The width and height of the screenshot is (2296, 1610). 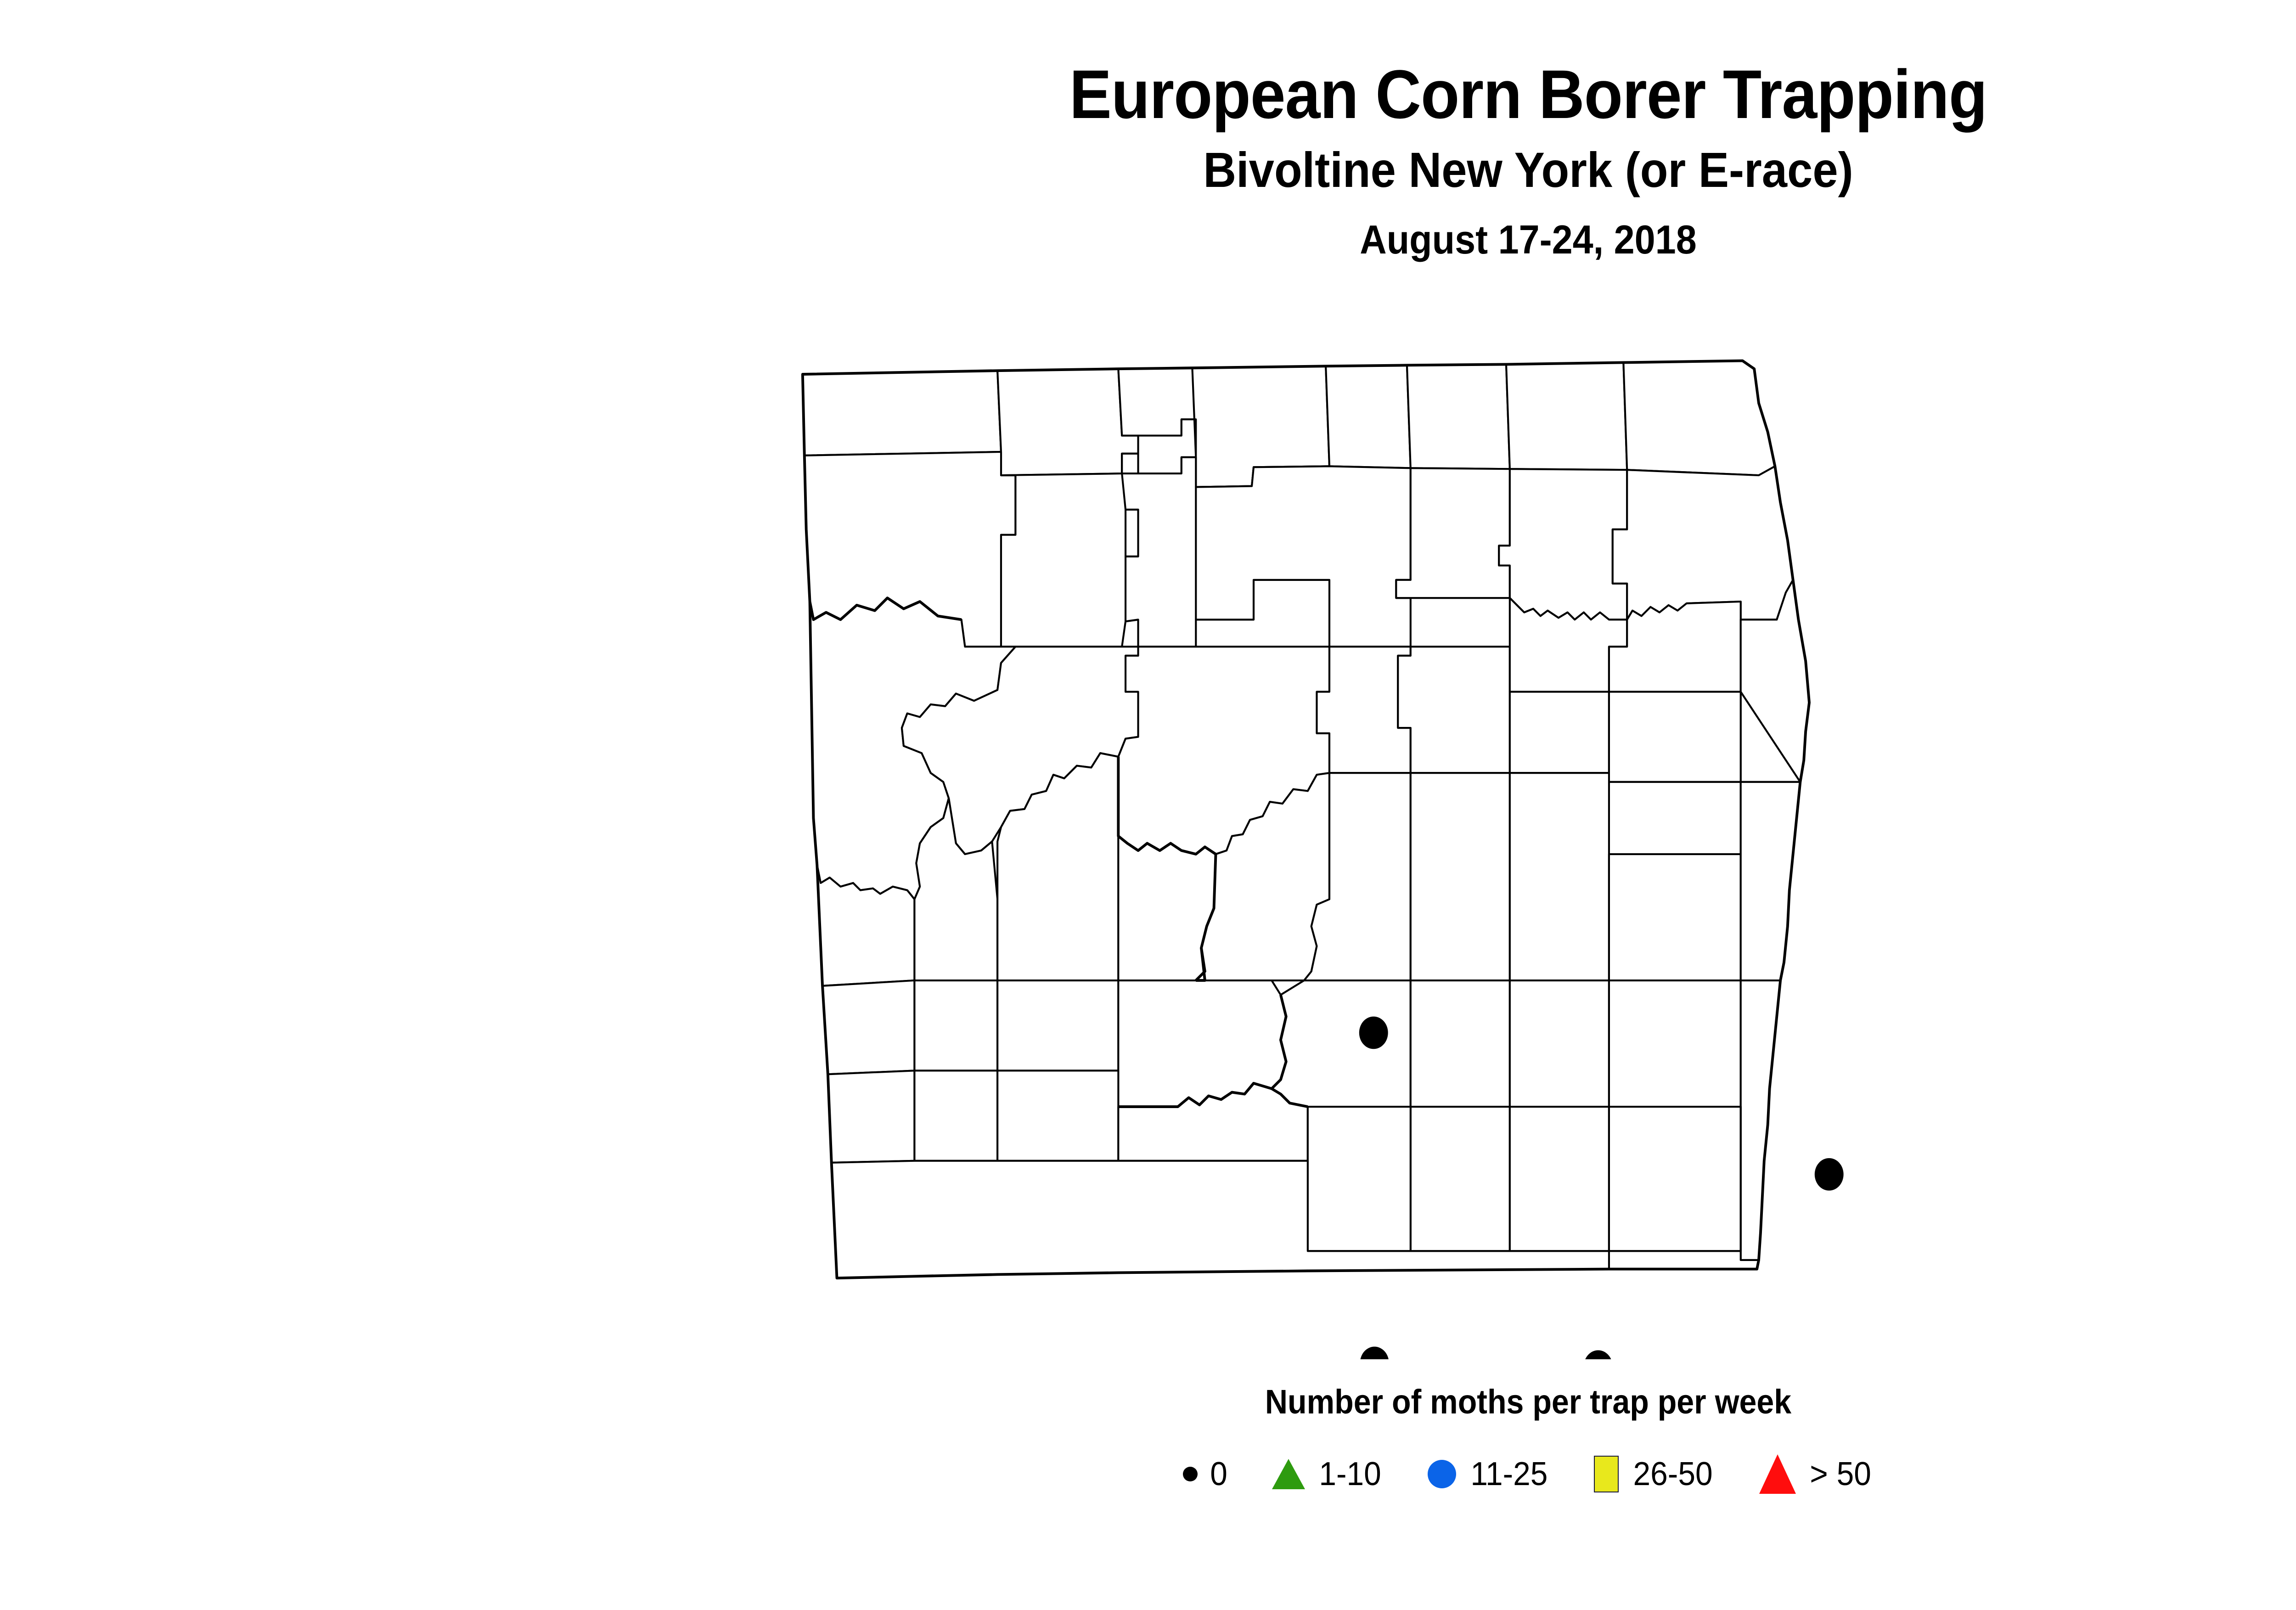 I want to click on legend-label-11-25: 11-25, so click(x=1509, y=1474).